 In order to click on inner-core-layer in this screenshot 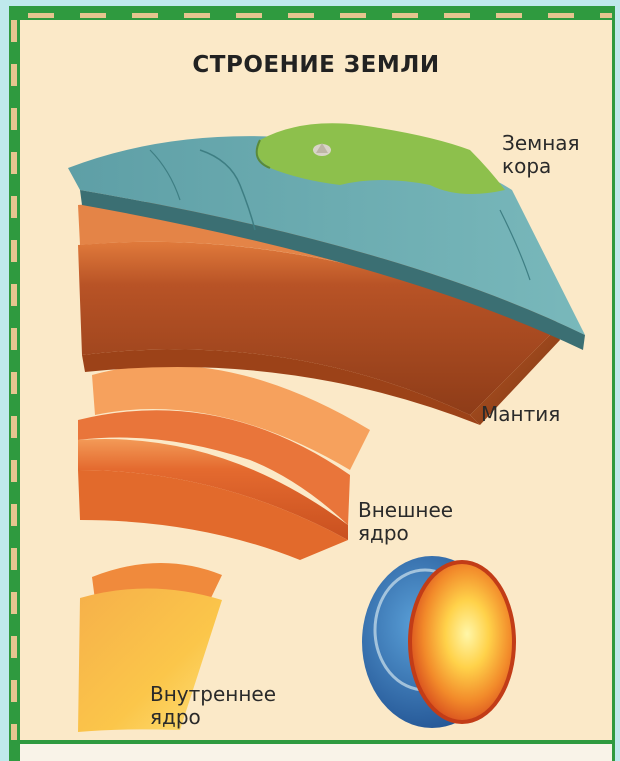, I will do `click(150, 647)`.